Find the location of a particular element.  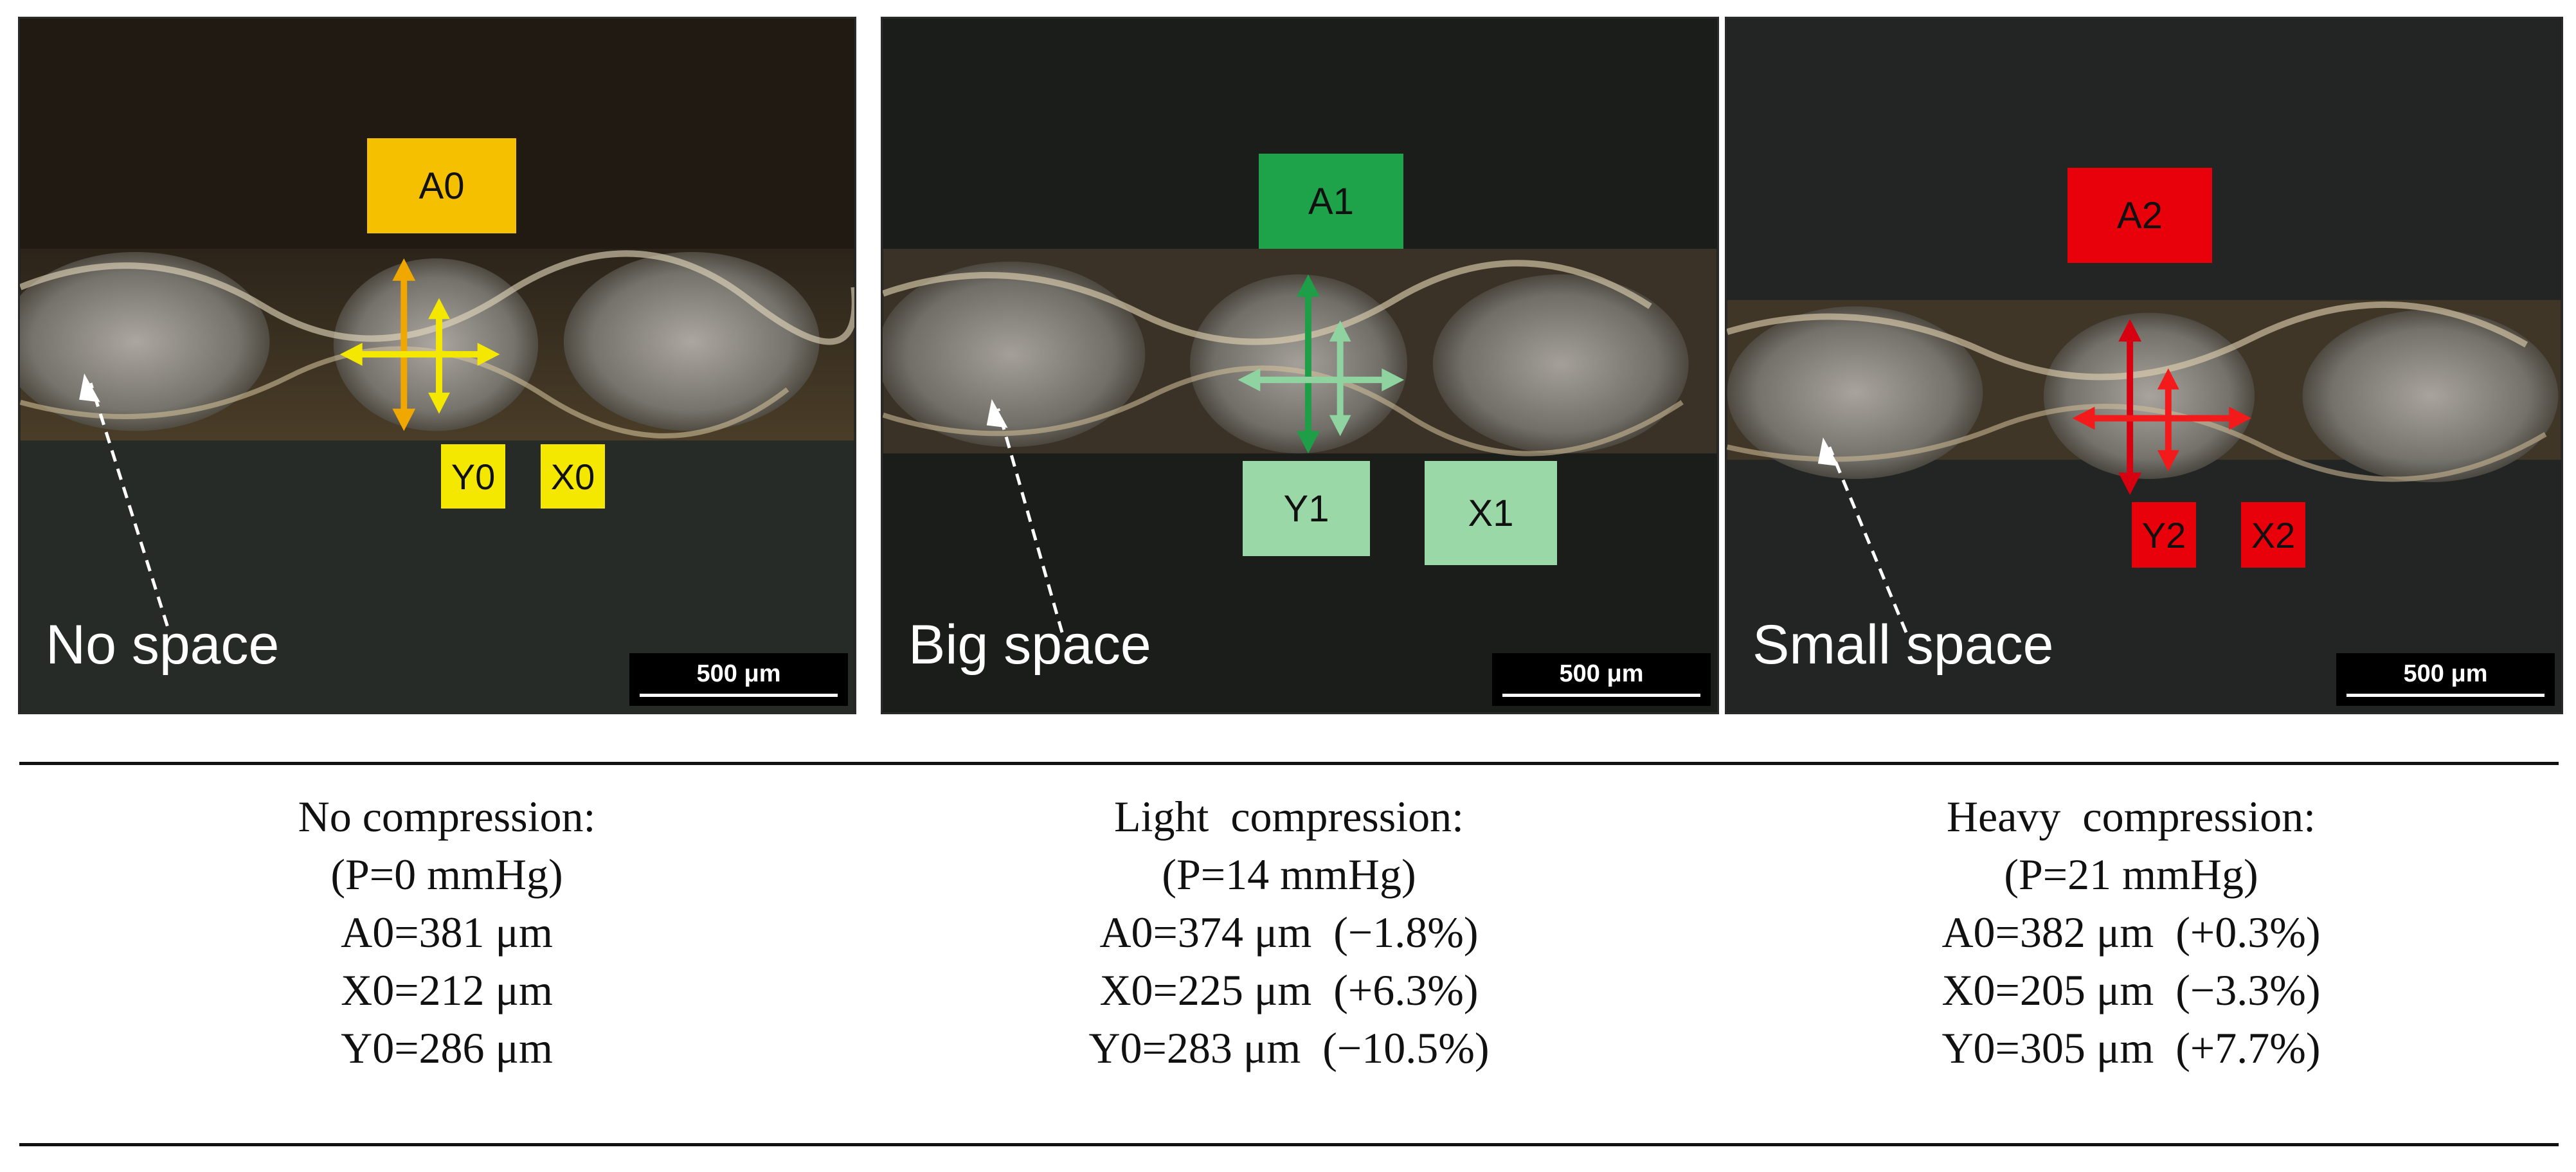

space-label: Big space is located at coordinates (1029, 645).